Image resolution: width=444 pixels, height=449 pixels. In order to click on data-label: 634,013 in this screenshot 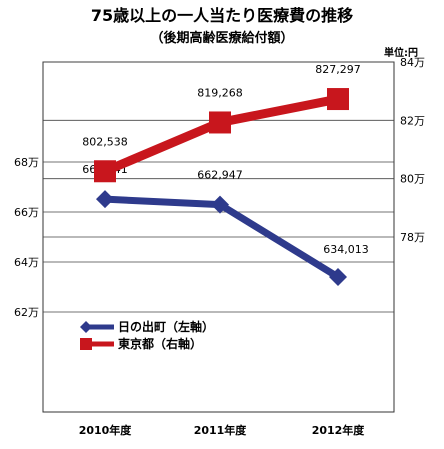, I will do `click(346, 249)`.